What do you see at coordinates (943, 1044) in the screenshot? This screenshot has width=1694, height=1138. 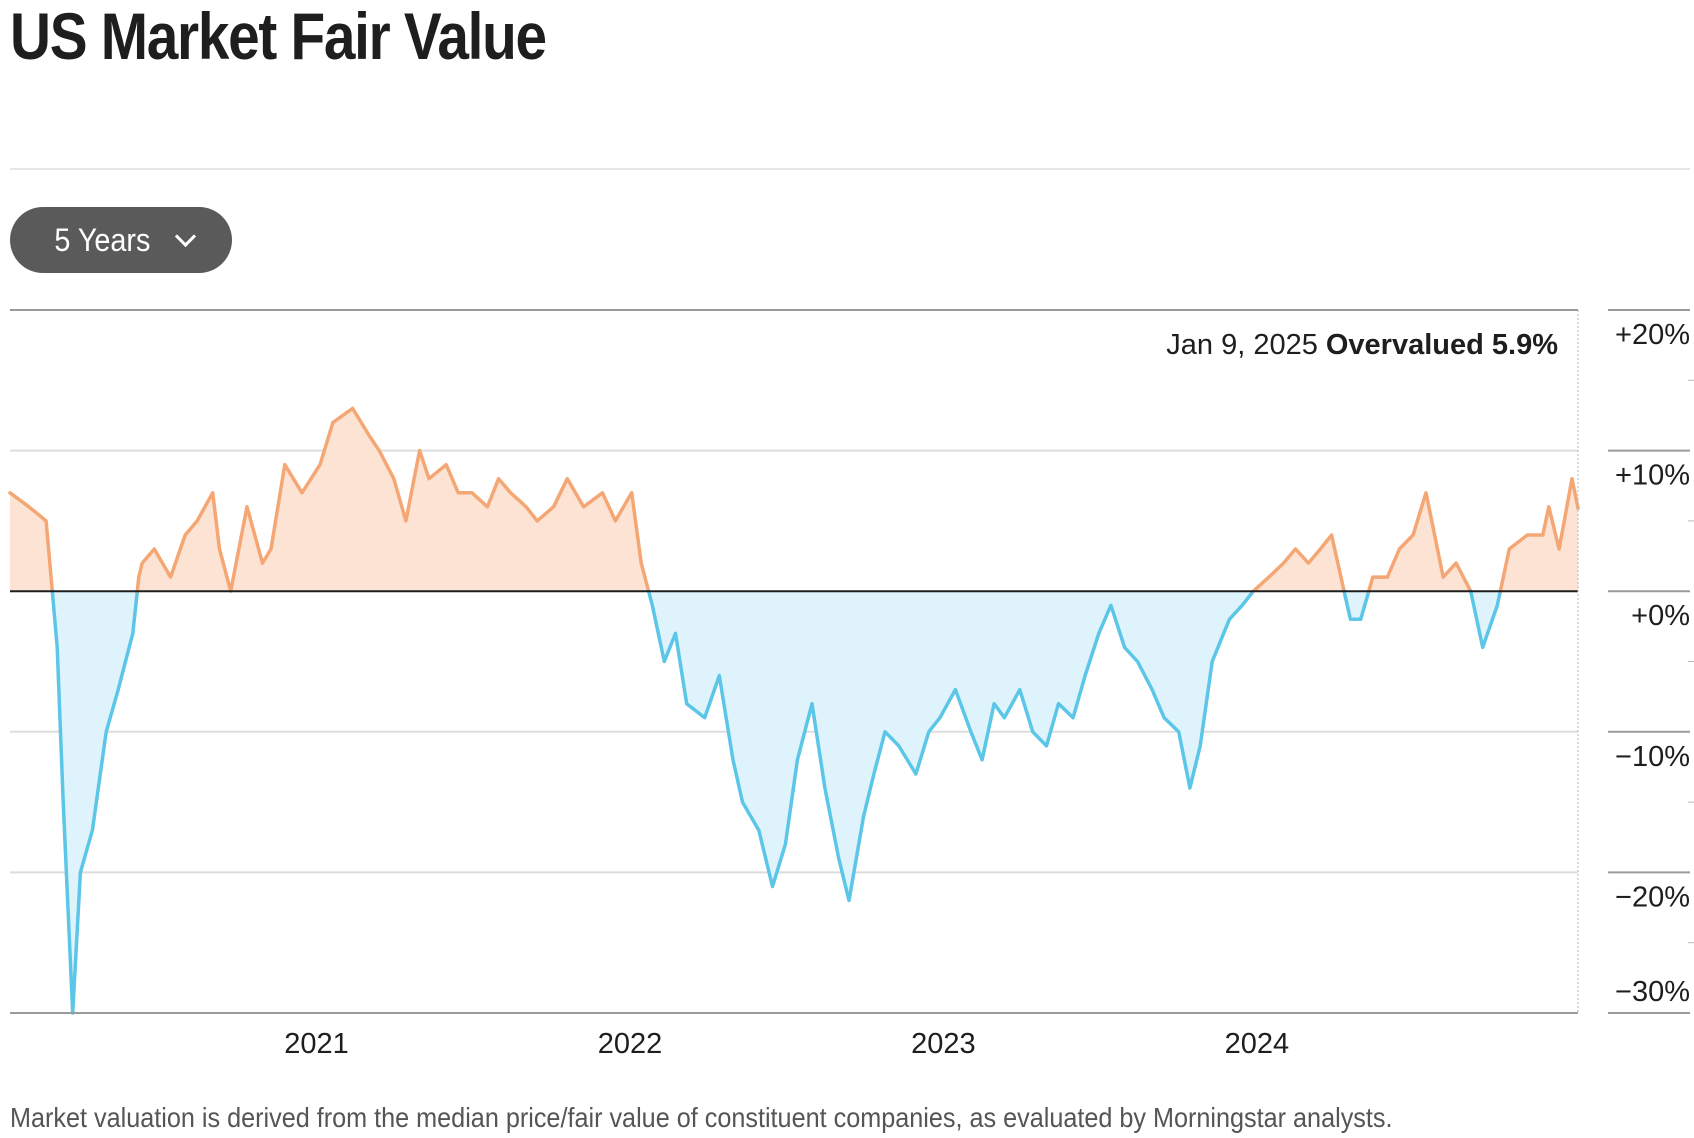 I see `x-tick-label: 2023` at bounding box center [943, 1044].